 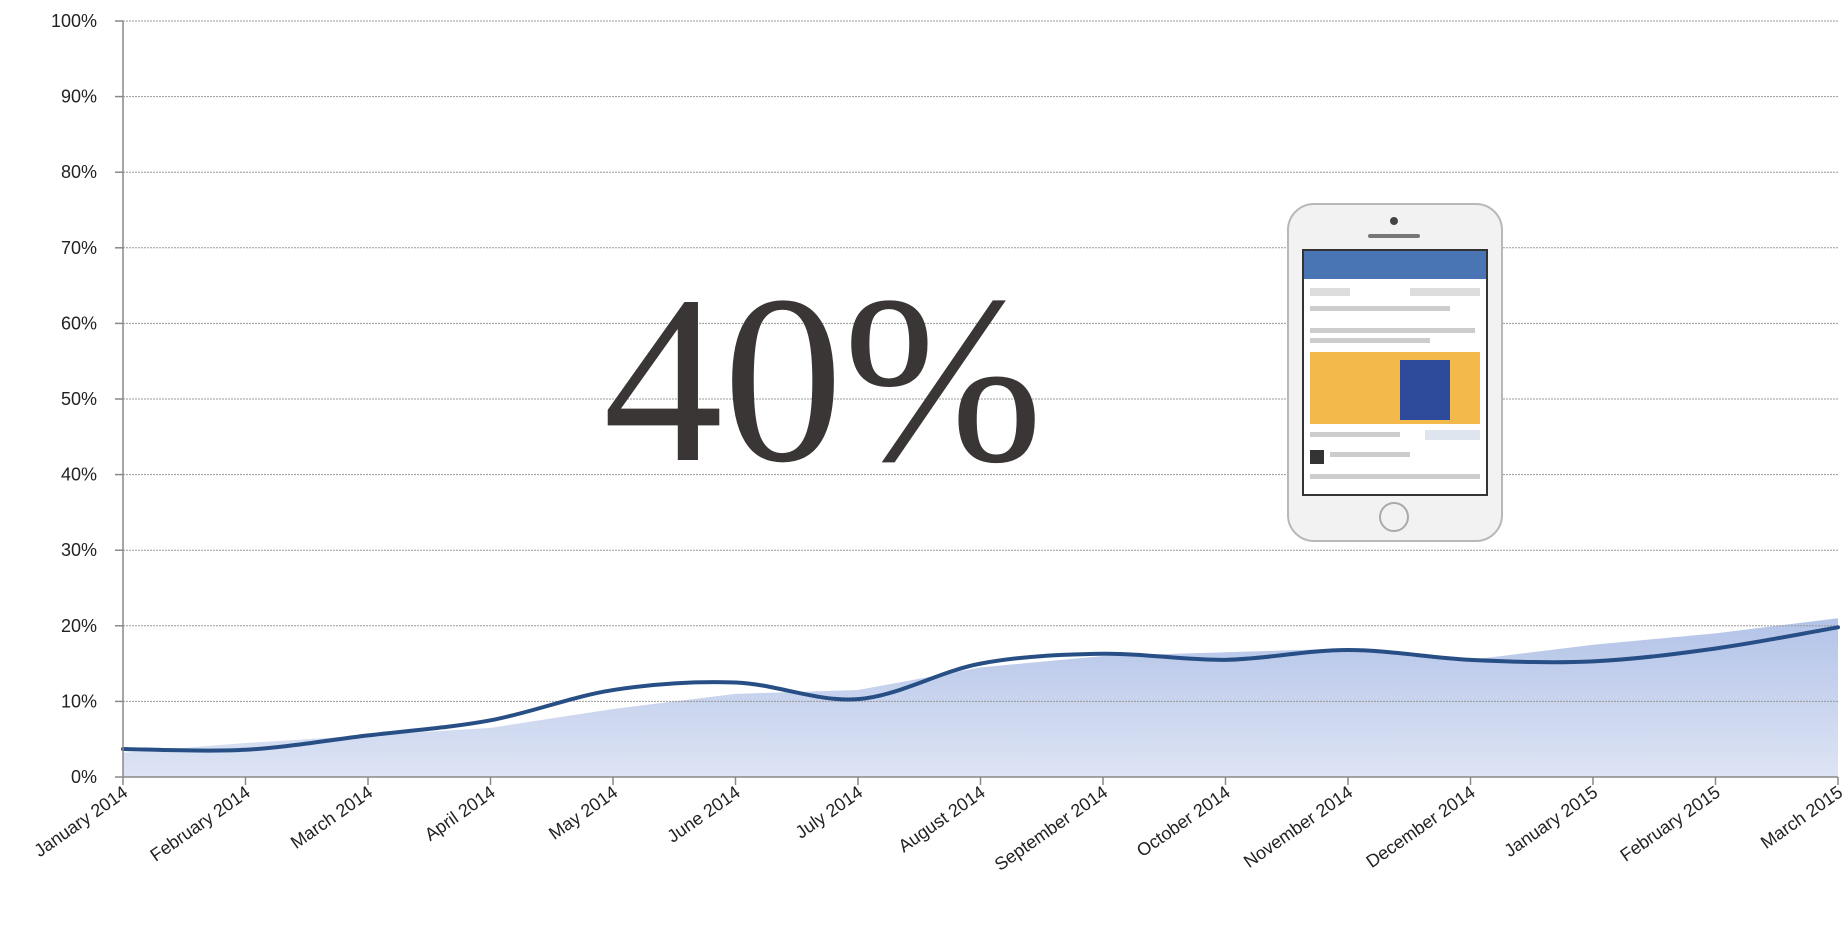 What do you see at coordinates (1051, 828) in the screenshot?
I see `x-tick-label: September 2014` at bounding box center [1051, 828].